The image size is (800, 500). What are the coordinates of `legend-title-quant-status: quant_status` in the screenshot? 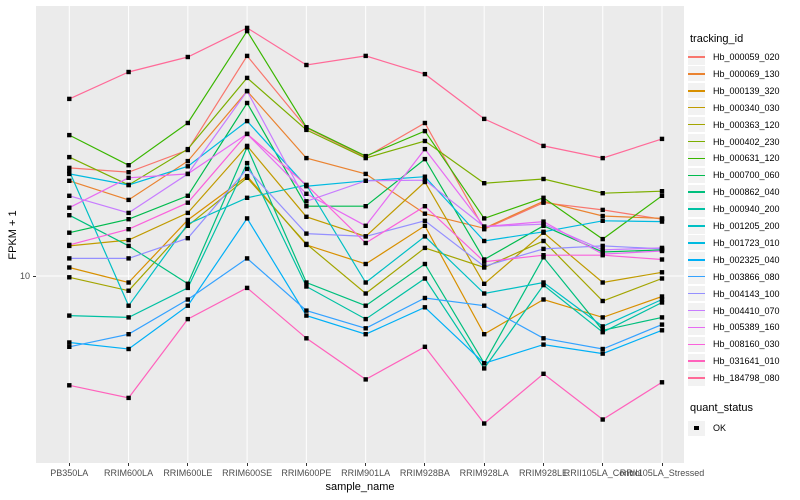 It's located at (721, 408).